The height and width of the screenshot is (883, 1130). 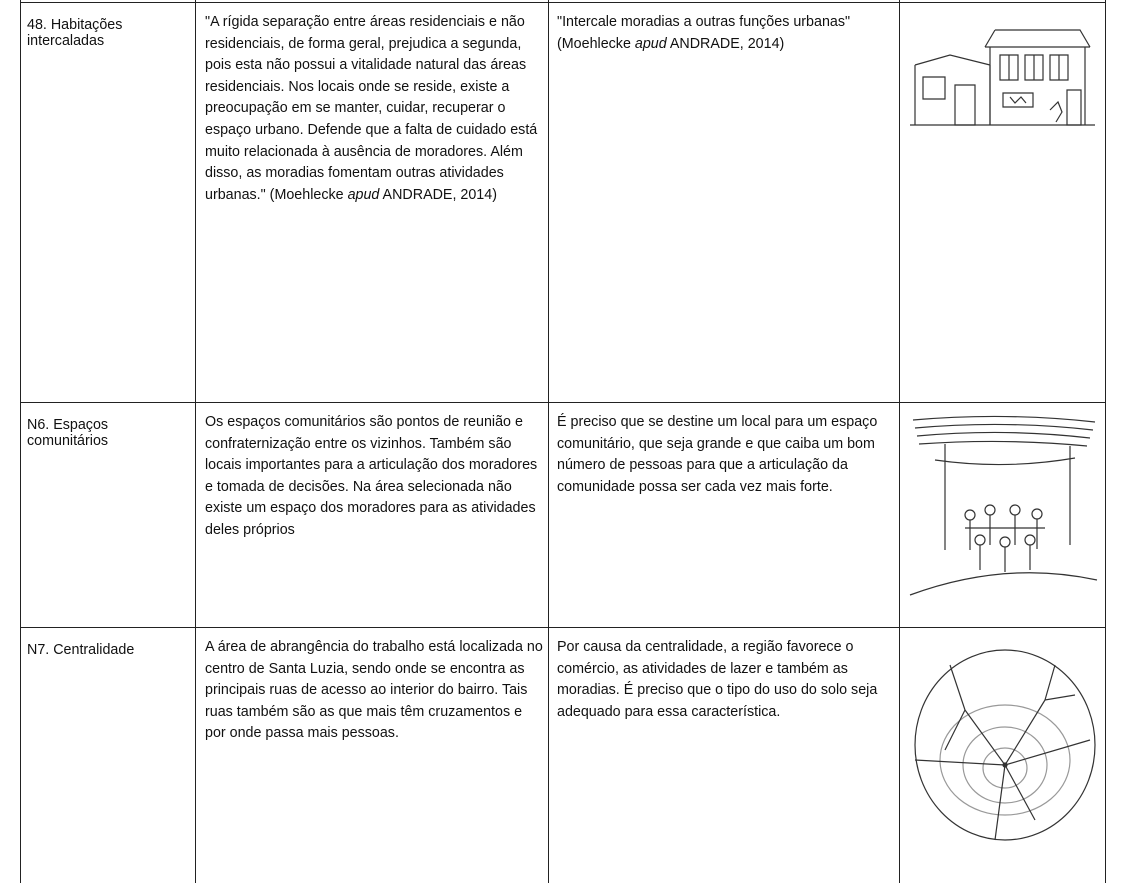 I want to click on house-sketch, so click(x=1002, y=77).